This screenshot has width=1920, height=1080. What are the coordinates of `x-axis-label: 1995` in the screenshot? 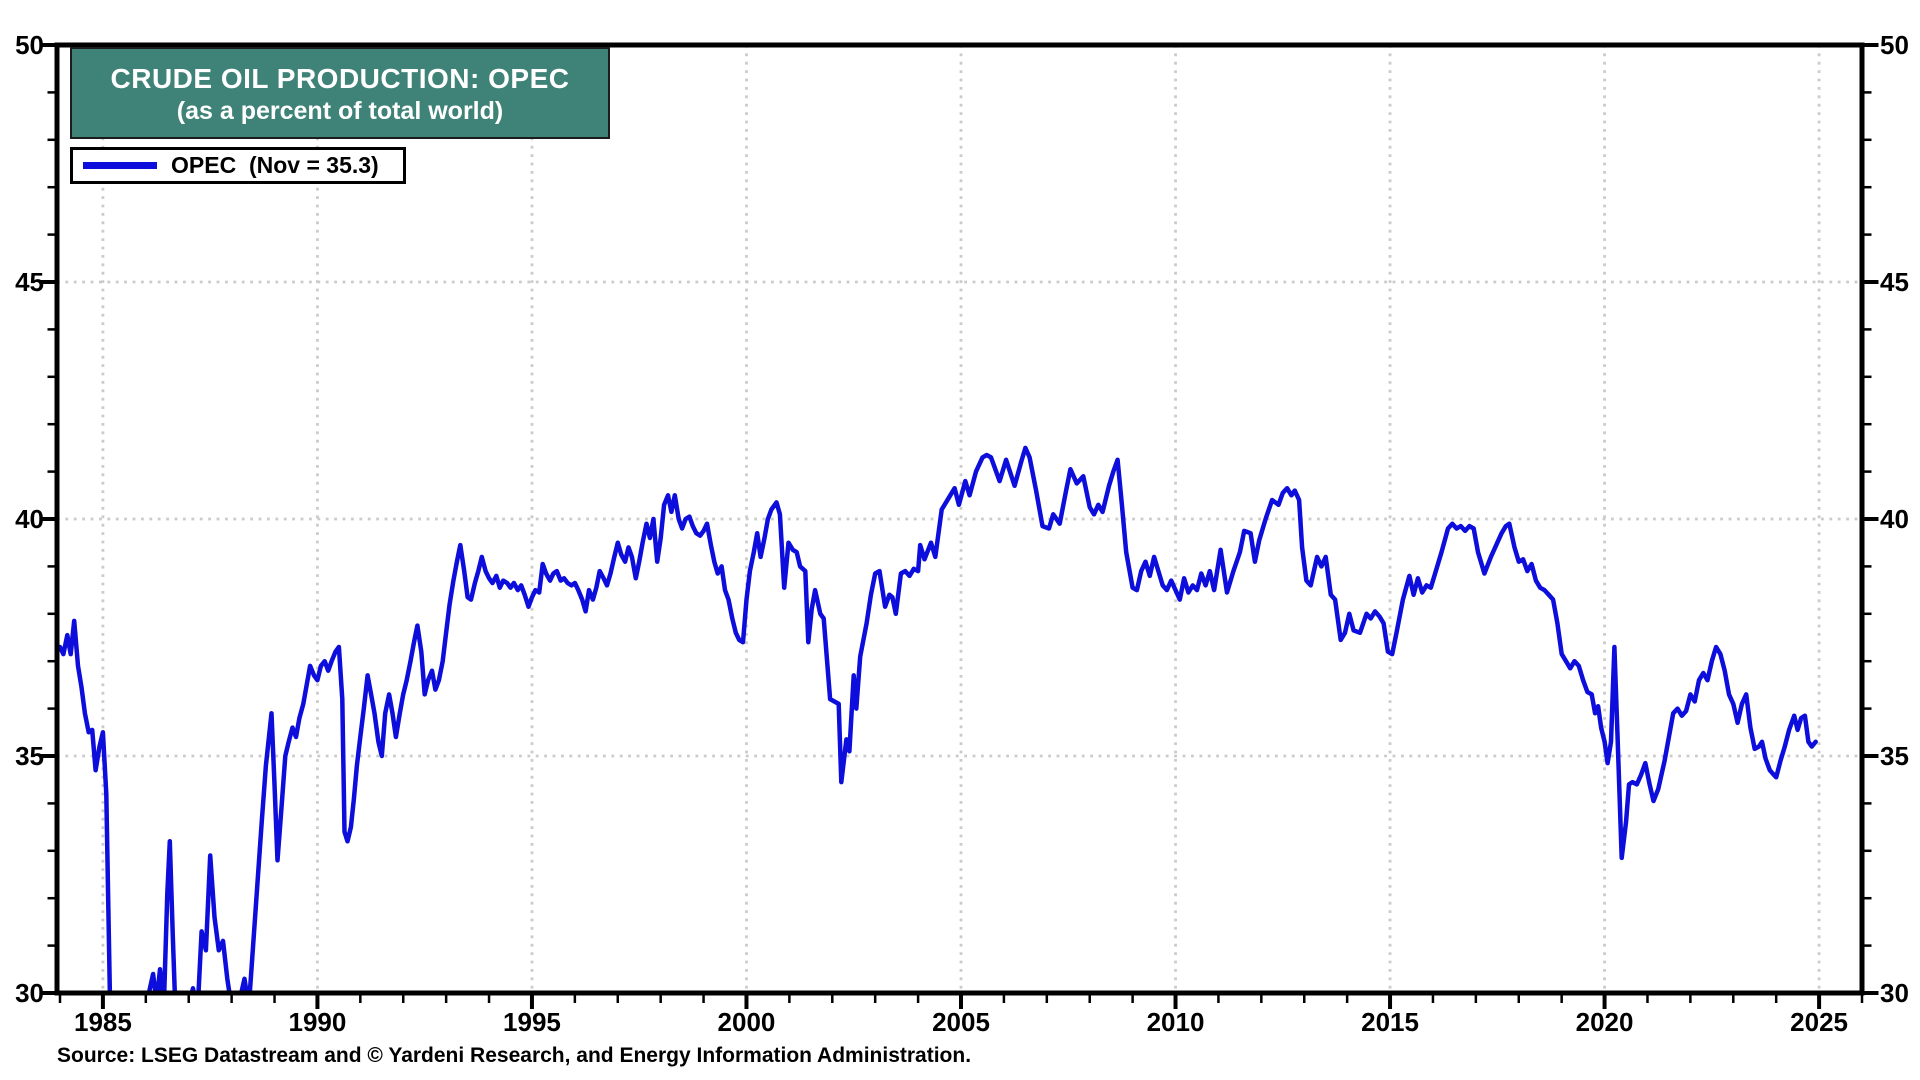 It's located at (532, 1022).